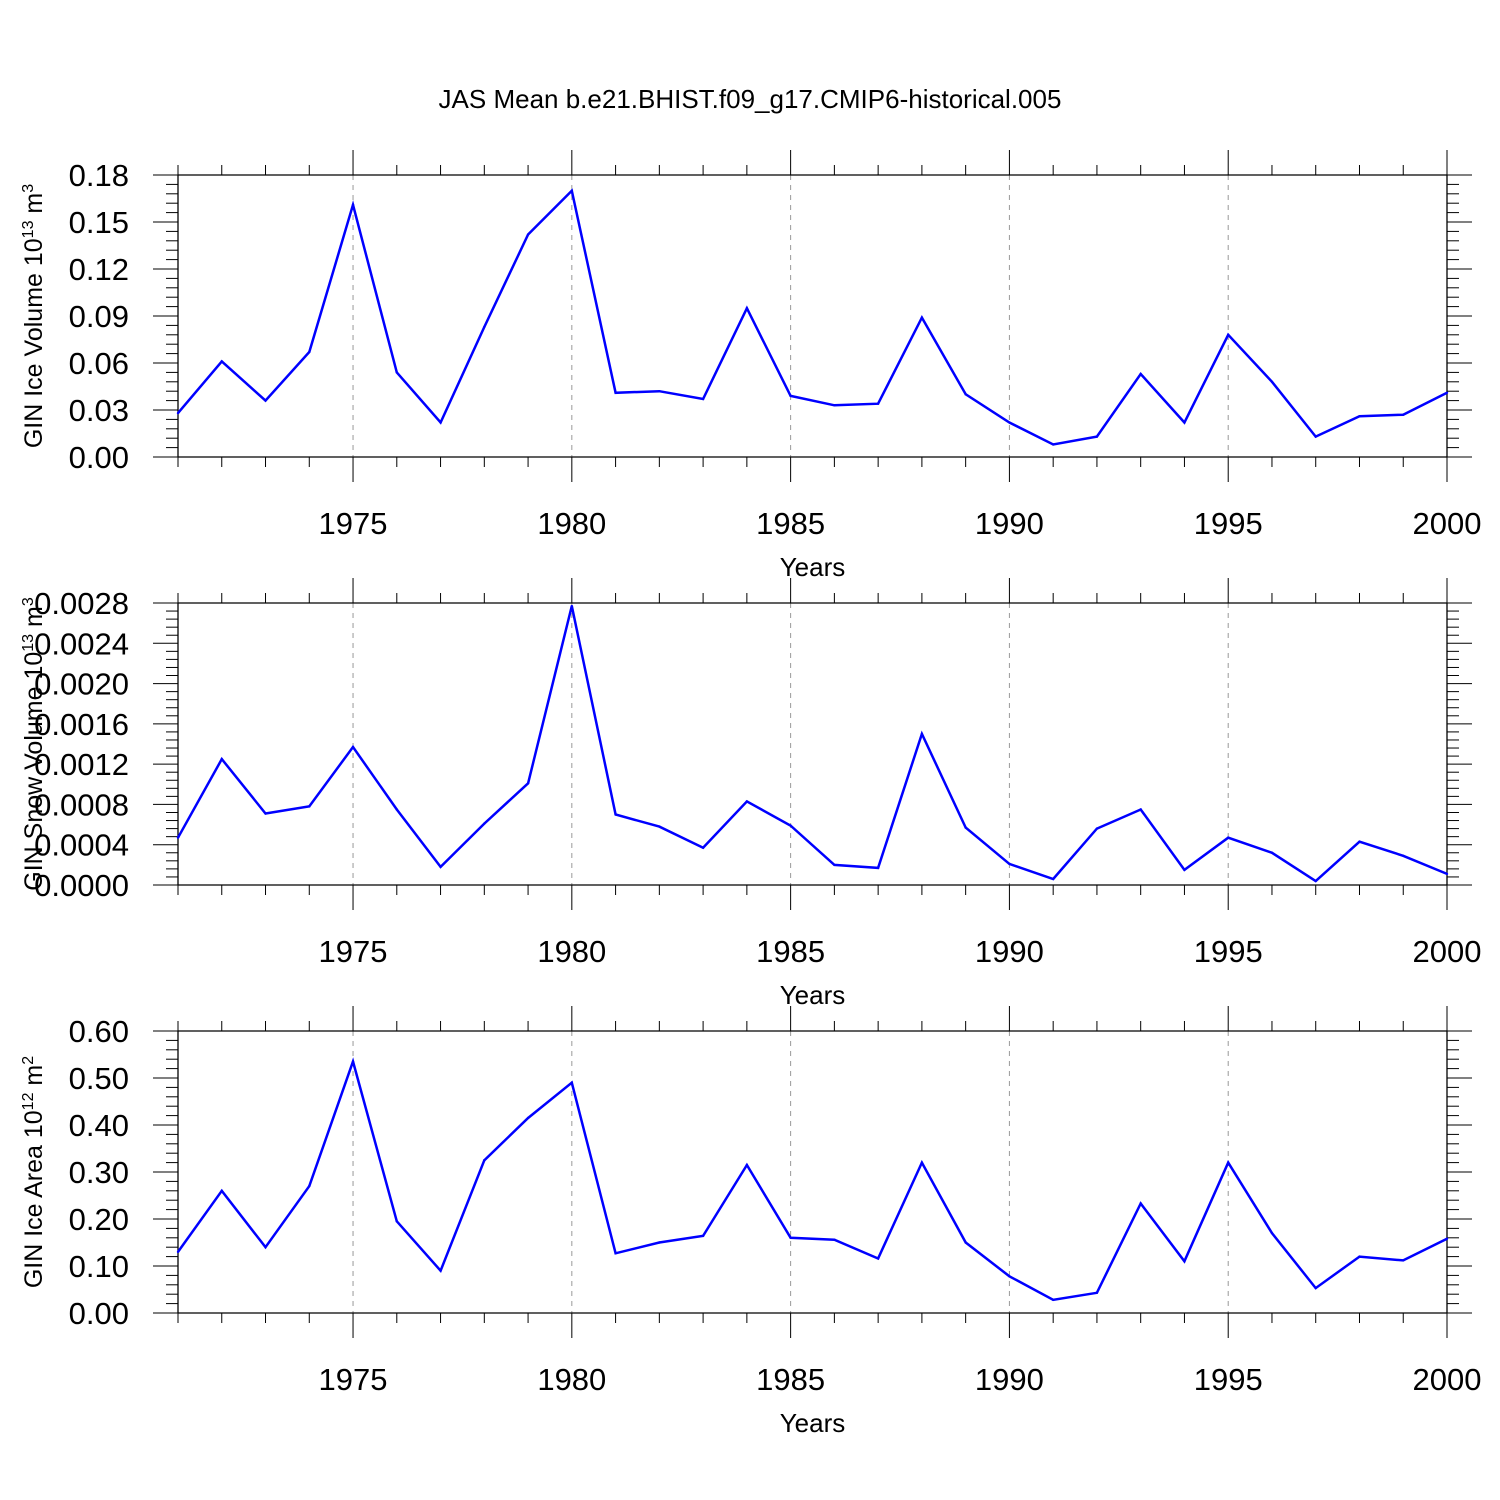  What do you see at coordinates (1009, 1379) in the screenshot?
I see `x-tick-label: 1990` at bounding box center [1009, 1379].